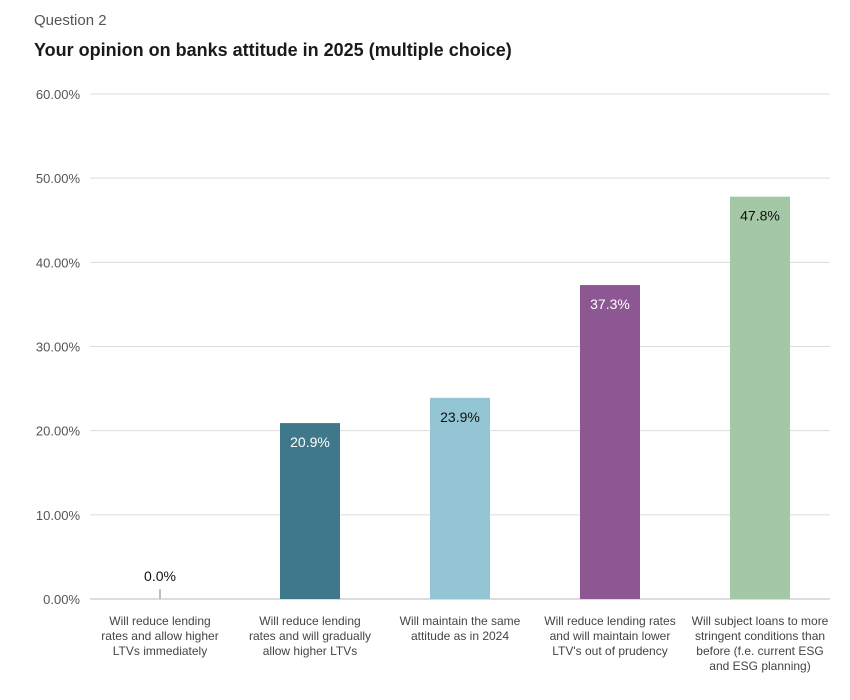 The width and height of the screenshot is (850, 700). Describe the element at coordinates (760, 636) in the screenshot. I see `category-label: stringent conditions than` at that location.